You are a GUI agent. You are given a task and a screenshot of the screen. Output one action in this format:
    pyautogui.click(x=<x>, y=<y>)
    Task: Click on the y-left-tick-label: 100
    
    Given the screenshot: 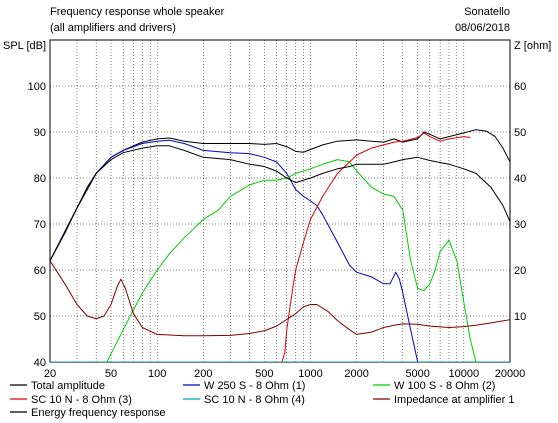 What is the action you would take?
    pyautogui.click(x=37, y=87)
    